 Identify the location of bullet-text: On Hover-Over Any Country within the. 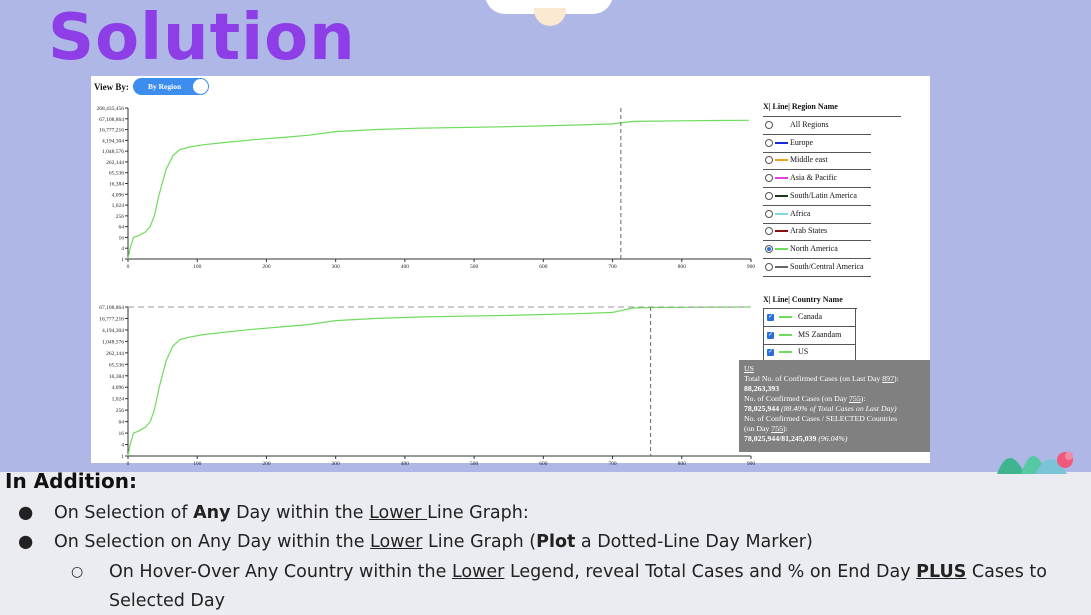
(280, 572).